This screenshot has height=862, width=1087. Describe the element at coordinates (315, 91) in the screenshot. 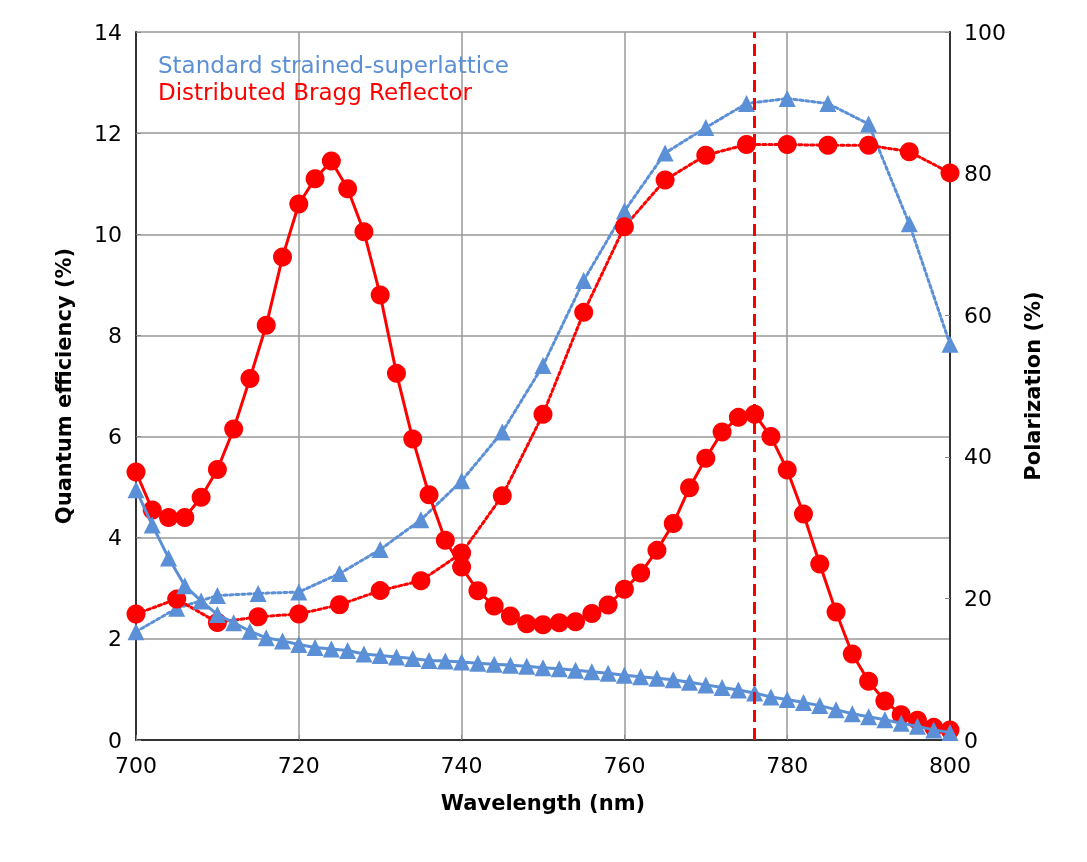

I see `text: Distributed Bragg Reflector` at that location.